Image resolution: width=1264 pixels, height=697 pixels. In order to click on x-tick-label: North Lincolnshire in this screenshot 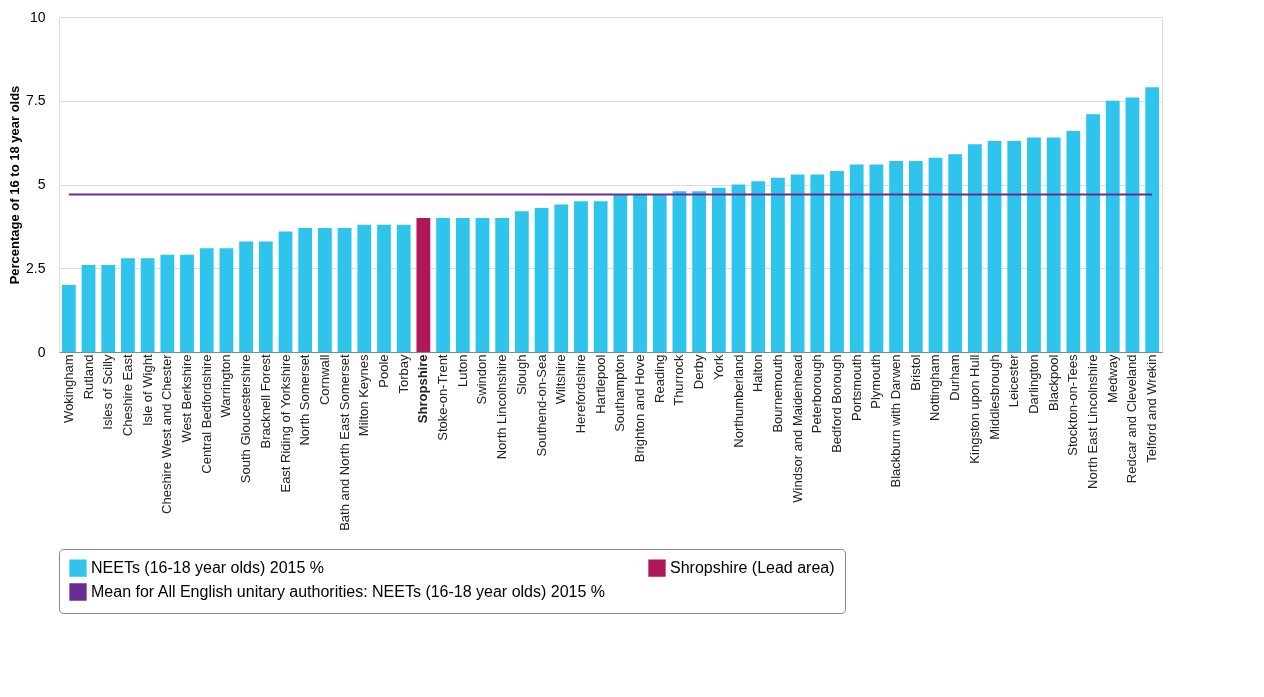, I will do `click(502, 407)`.